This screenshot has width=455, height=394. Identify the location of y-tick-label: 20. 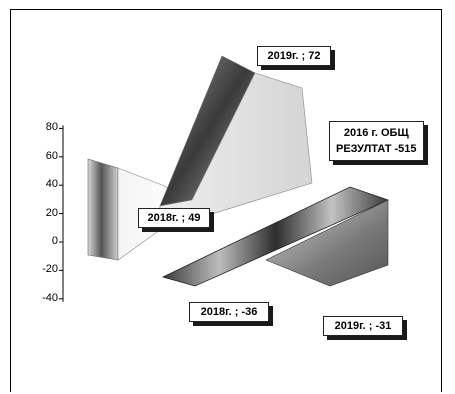
(51, 212).